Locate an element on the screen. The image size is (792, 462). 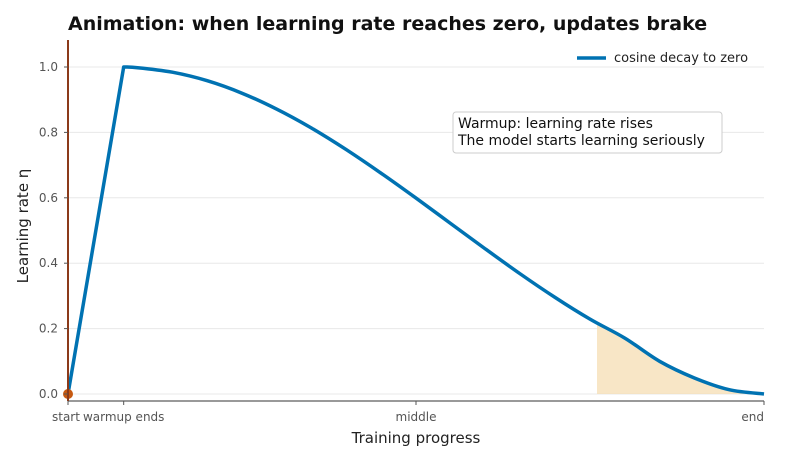
x-ticks: start warmup ends middle end is located at coordinates (408, 412).